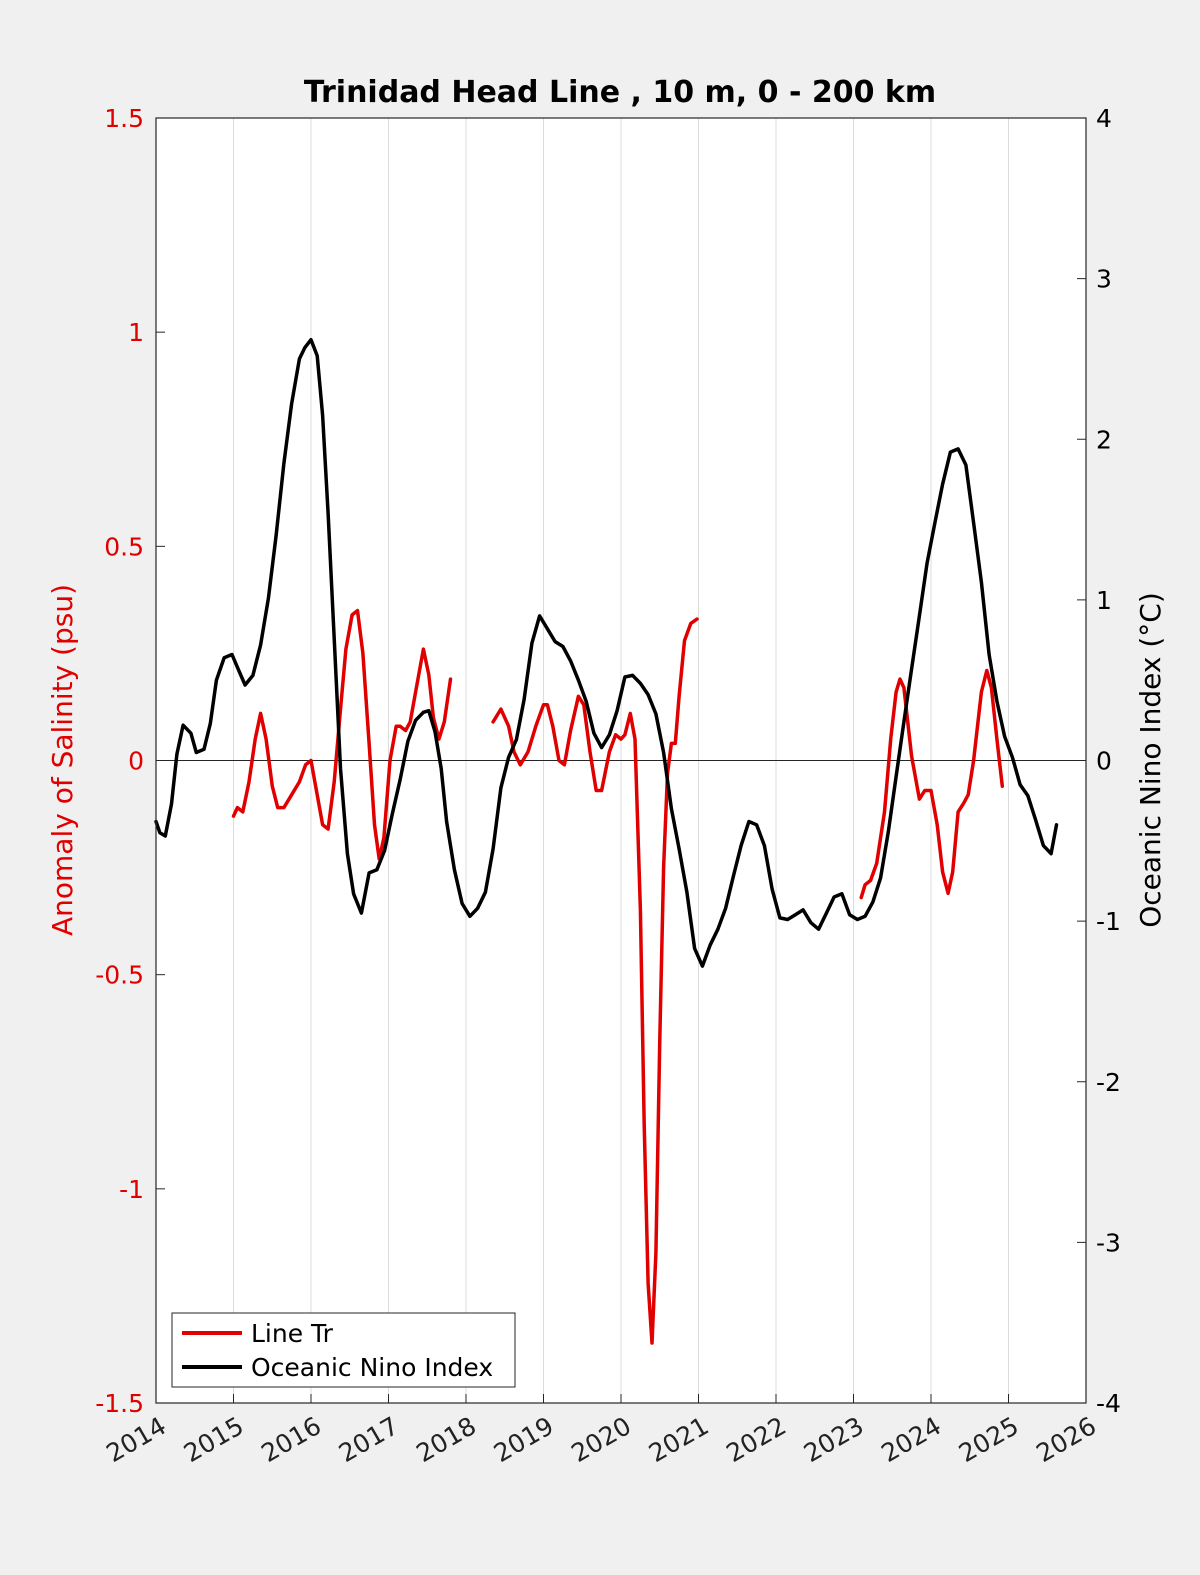  What do you see at coordinates (1108, 1242) in the screenshot?
I see `right-tick-label--3: -3` at bounding box center [1108, 1242].